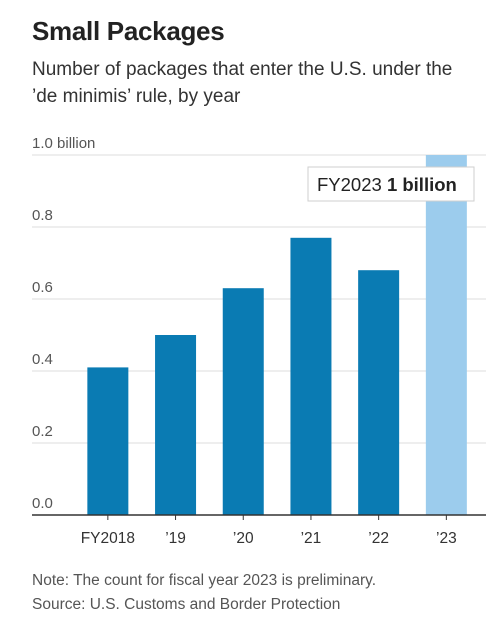 Image resolution: width=499 pixels, height=638 pixels. What do you see at coordinates (63, 143) in the screenshot?
I see `y-tick-label: 1.0 billion` at bounding box center [63, 143].